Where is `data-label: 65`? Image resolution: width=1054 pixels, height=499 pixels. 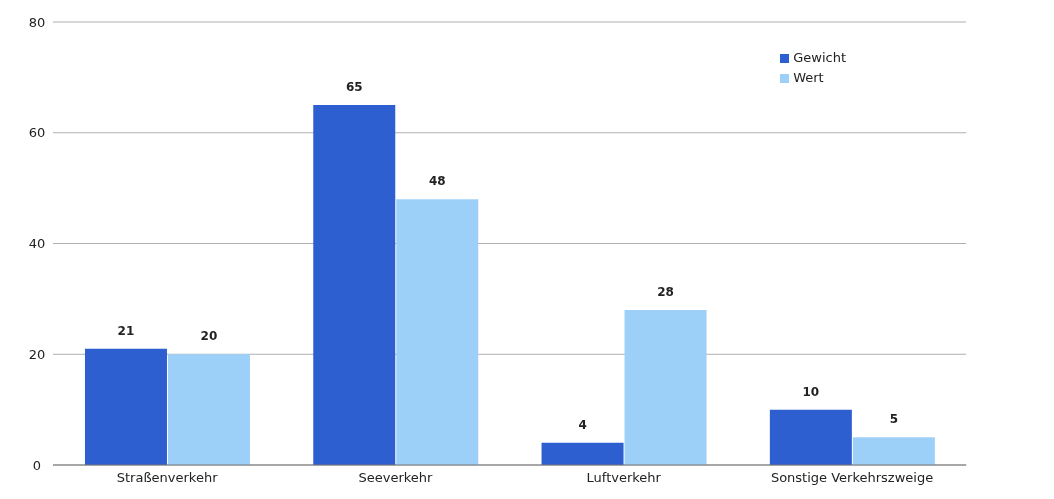
data-label: 65 is located at coordinates (354, 87).